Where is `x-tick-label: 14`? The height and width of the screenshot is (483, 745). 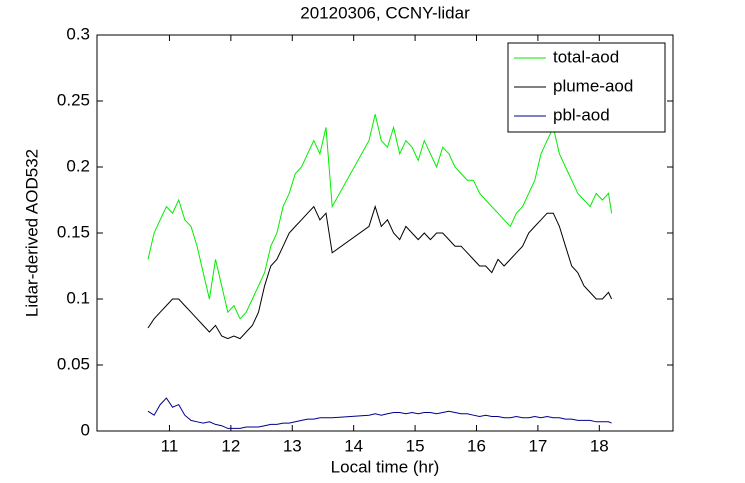 x-tick-label: 14 is located at coordinates (353, 445).